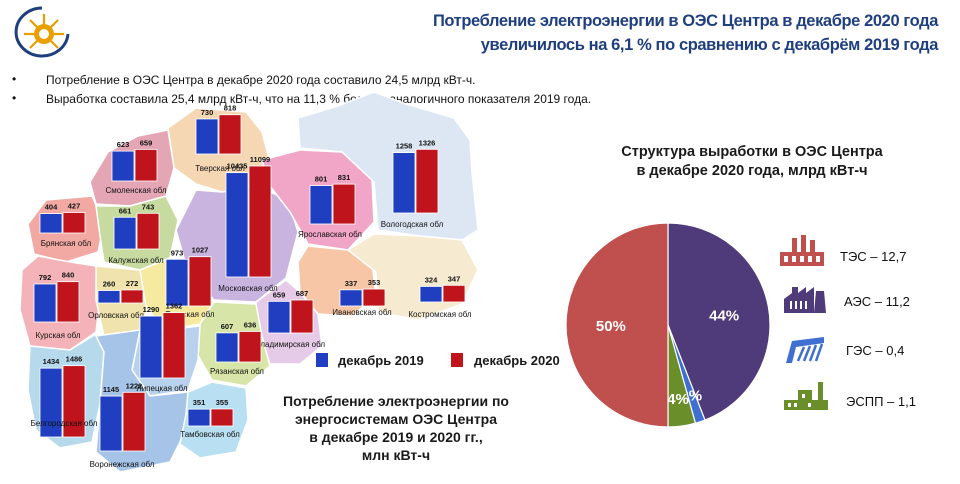 This screenshot has height=484, width=960. What do you see at coordinates (396, 401) in the screenshot?
I see `map-caption-line1: Потребление электроэнергии по` at bounding box center [396, 401].